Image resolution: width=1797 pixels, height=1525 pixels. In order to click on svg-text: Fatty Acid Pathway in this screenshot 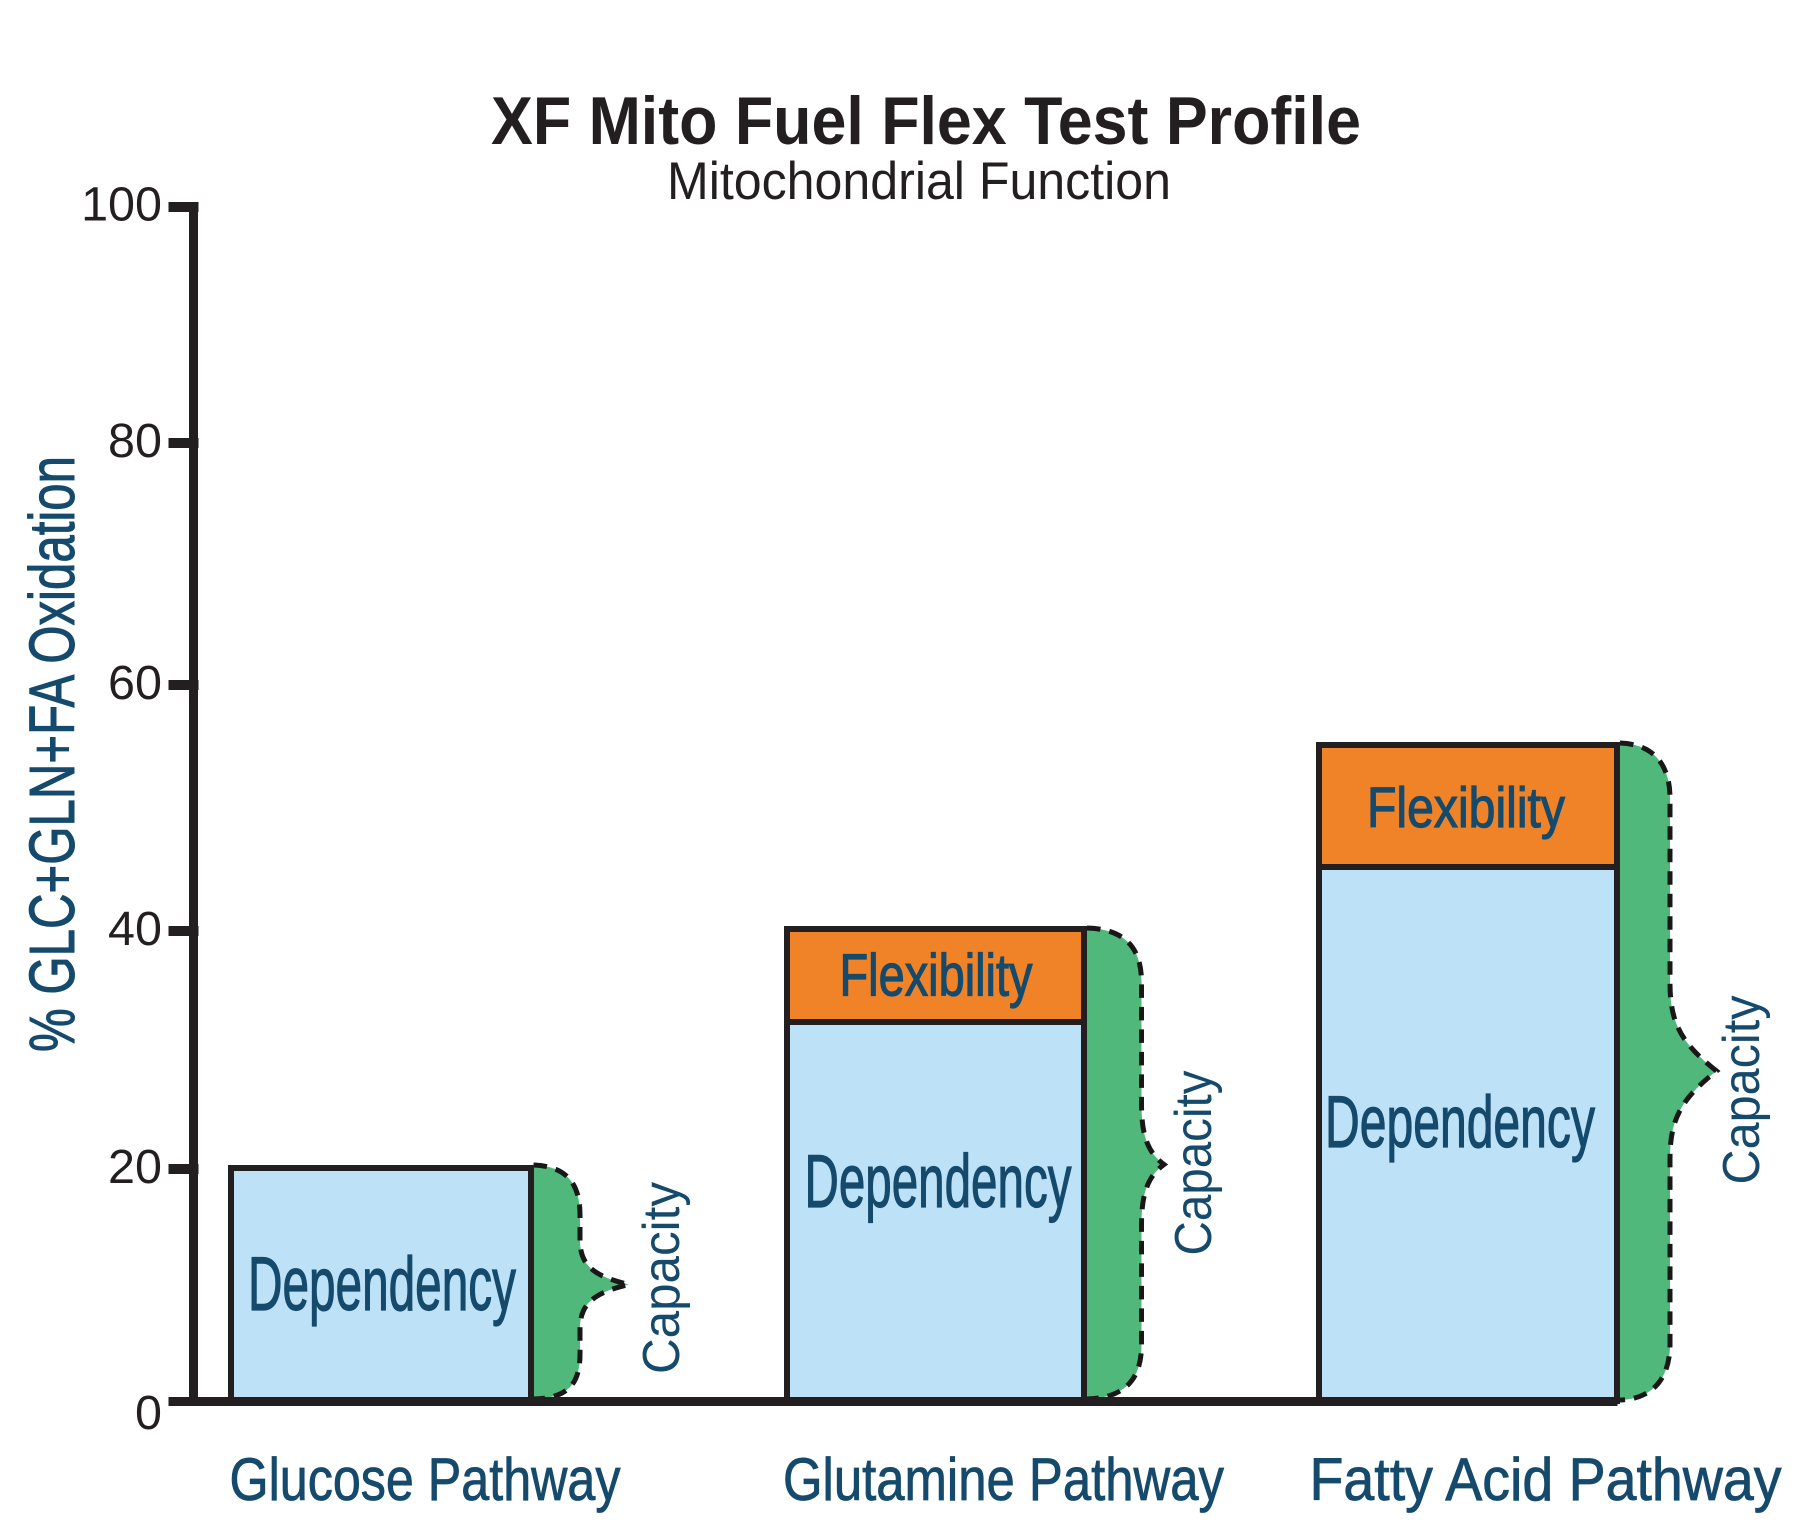, I will do `click(1546, 1479)`.